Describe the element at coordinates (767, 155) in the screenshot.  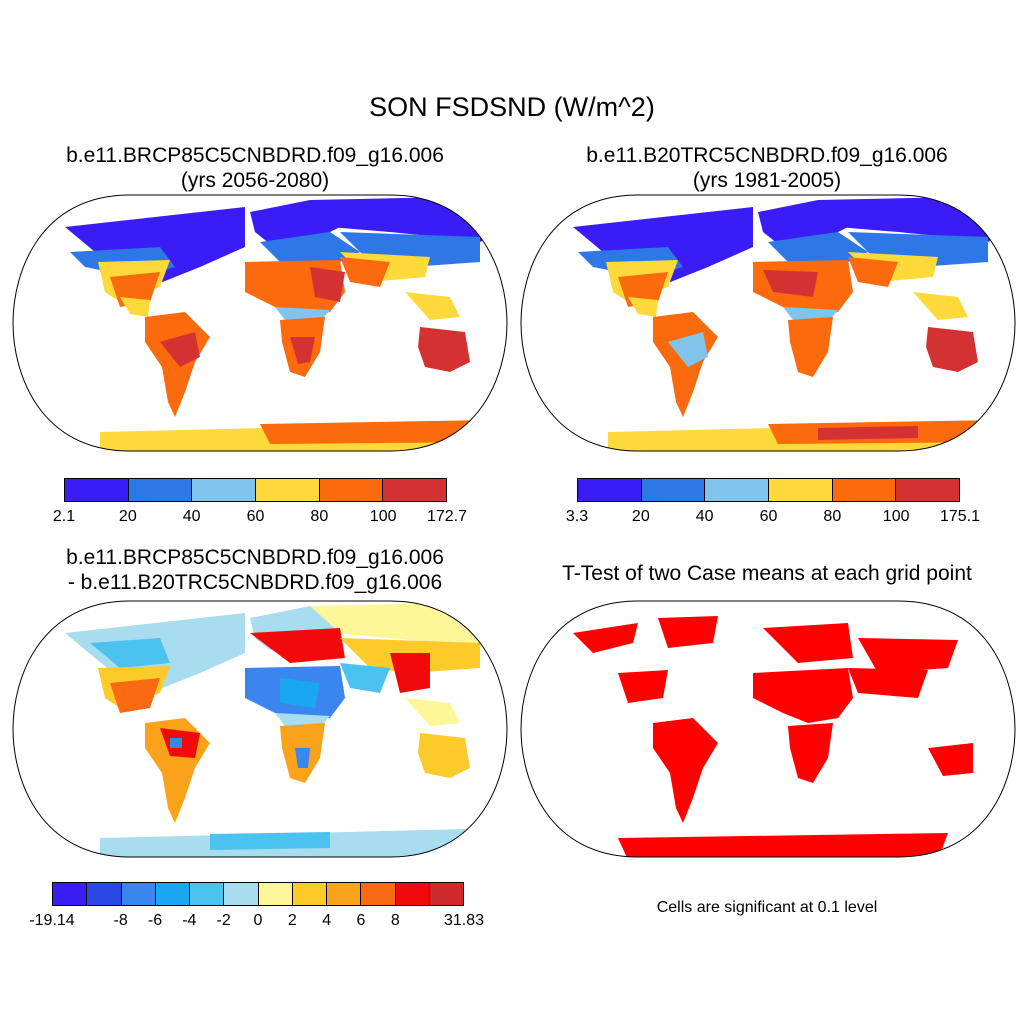
I see `panel-2-case-name: b.e11.B20TRC5CNBDRD.f09_g16.006` at that location.